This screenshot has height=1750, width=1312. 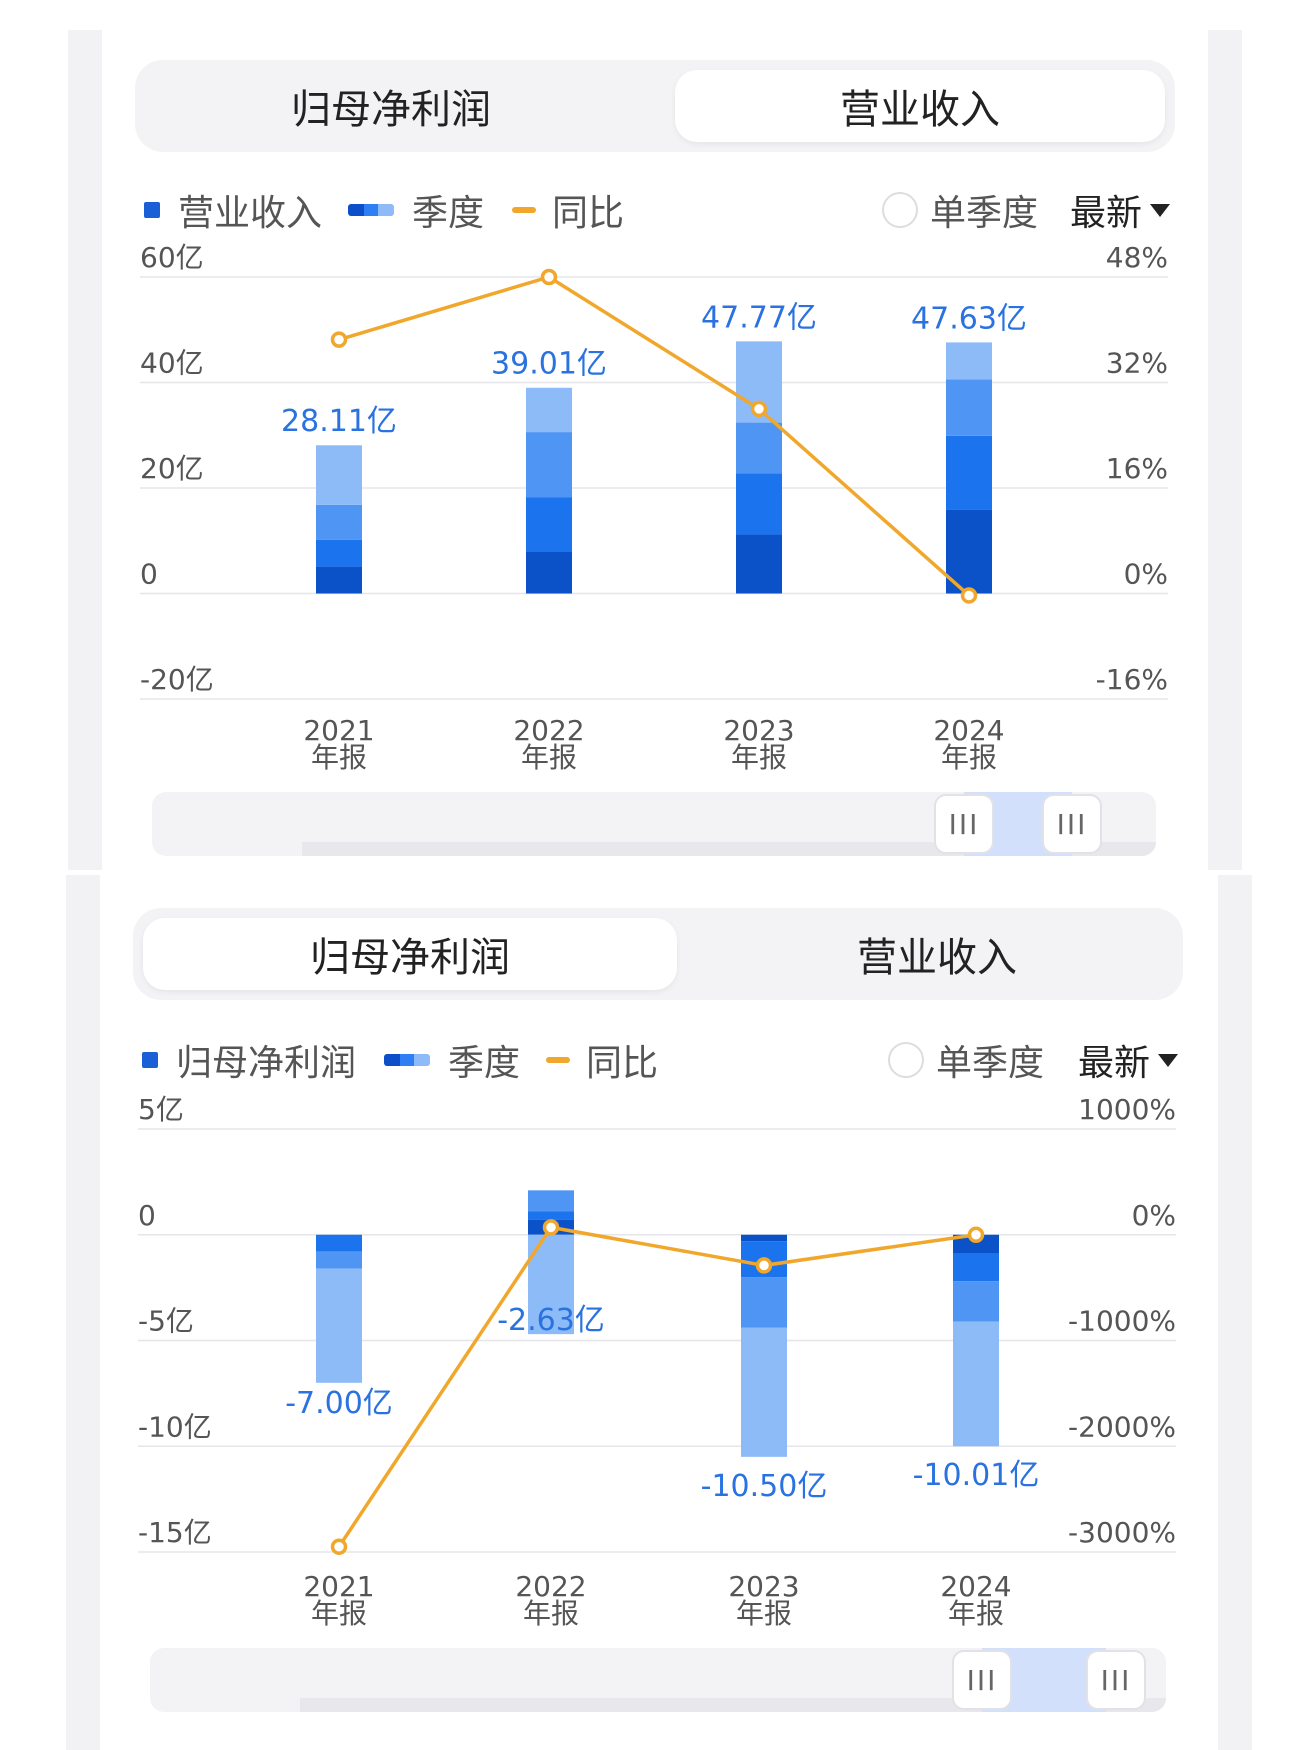 What do you see at coordinates (161, 1109) in the screenshot?
I see `y-tick-label: 5亿` at bounding box center [161, 1109].